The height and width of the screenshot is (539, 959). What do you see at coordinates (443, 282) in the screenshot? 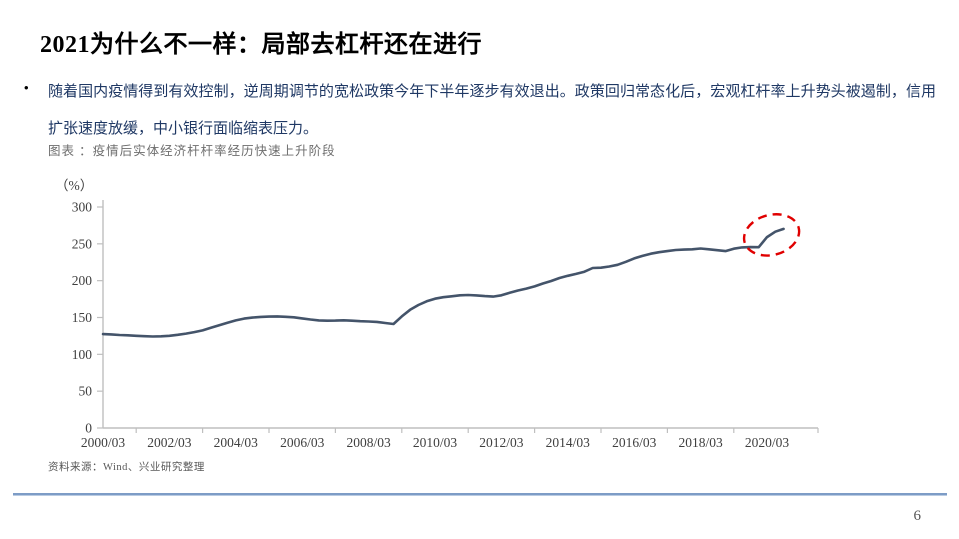
I see `series-line` at bounding box center [443, 282].